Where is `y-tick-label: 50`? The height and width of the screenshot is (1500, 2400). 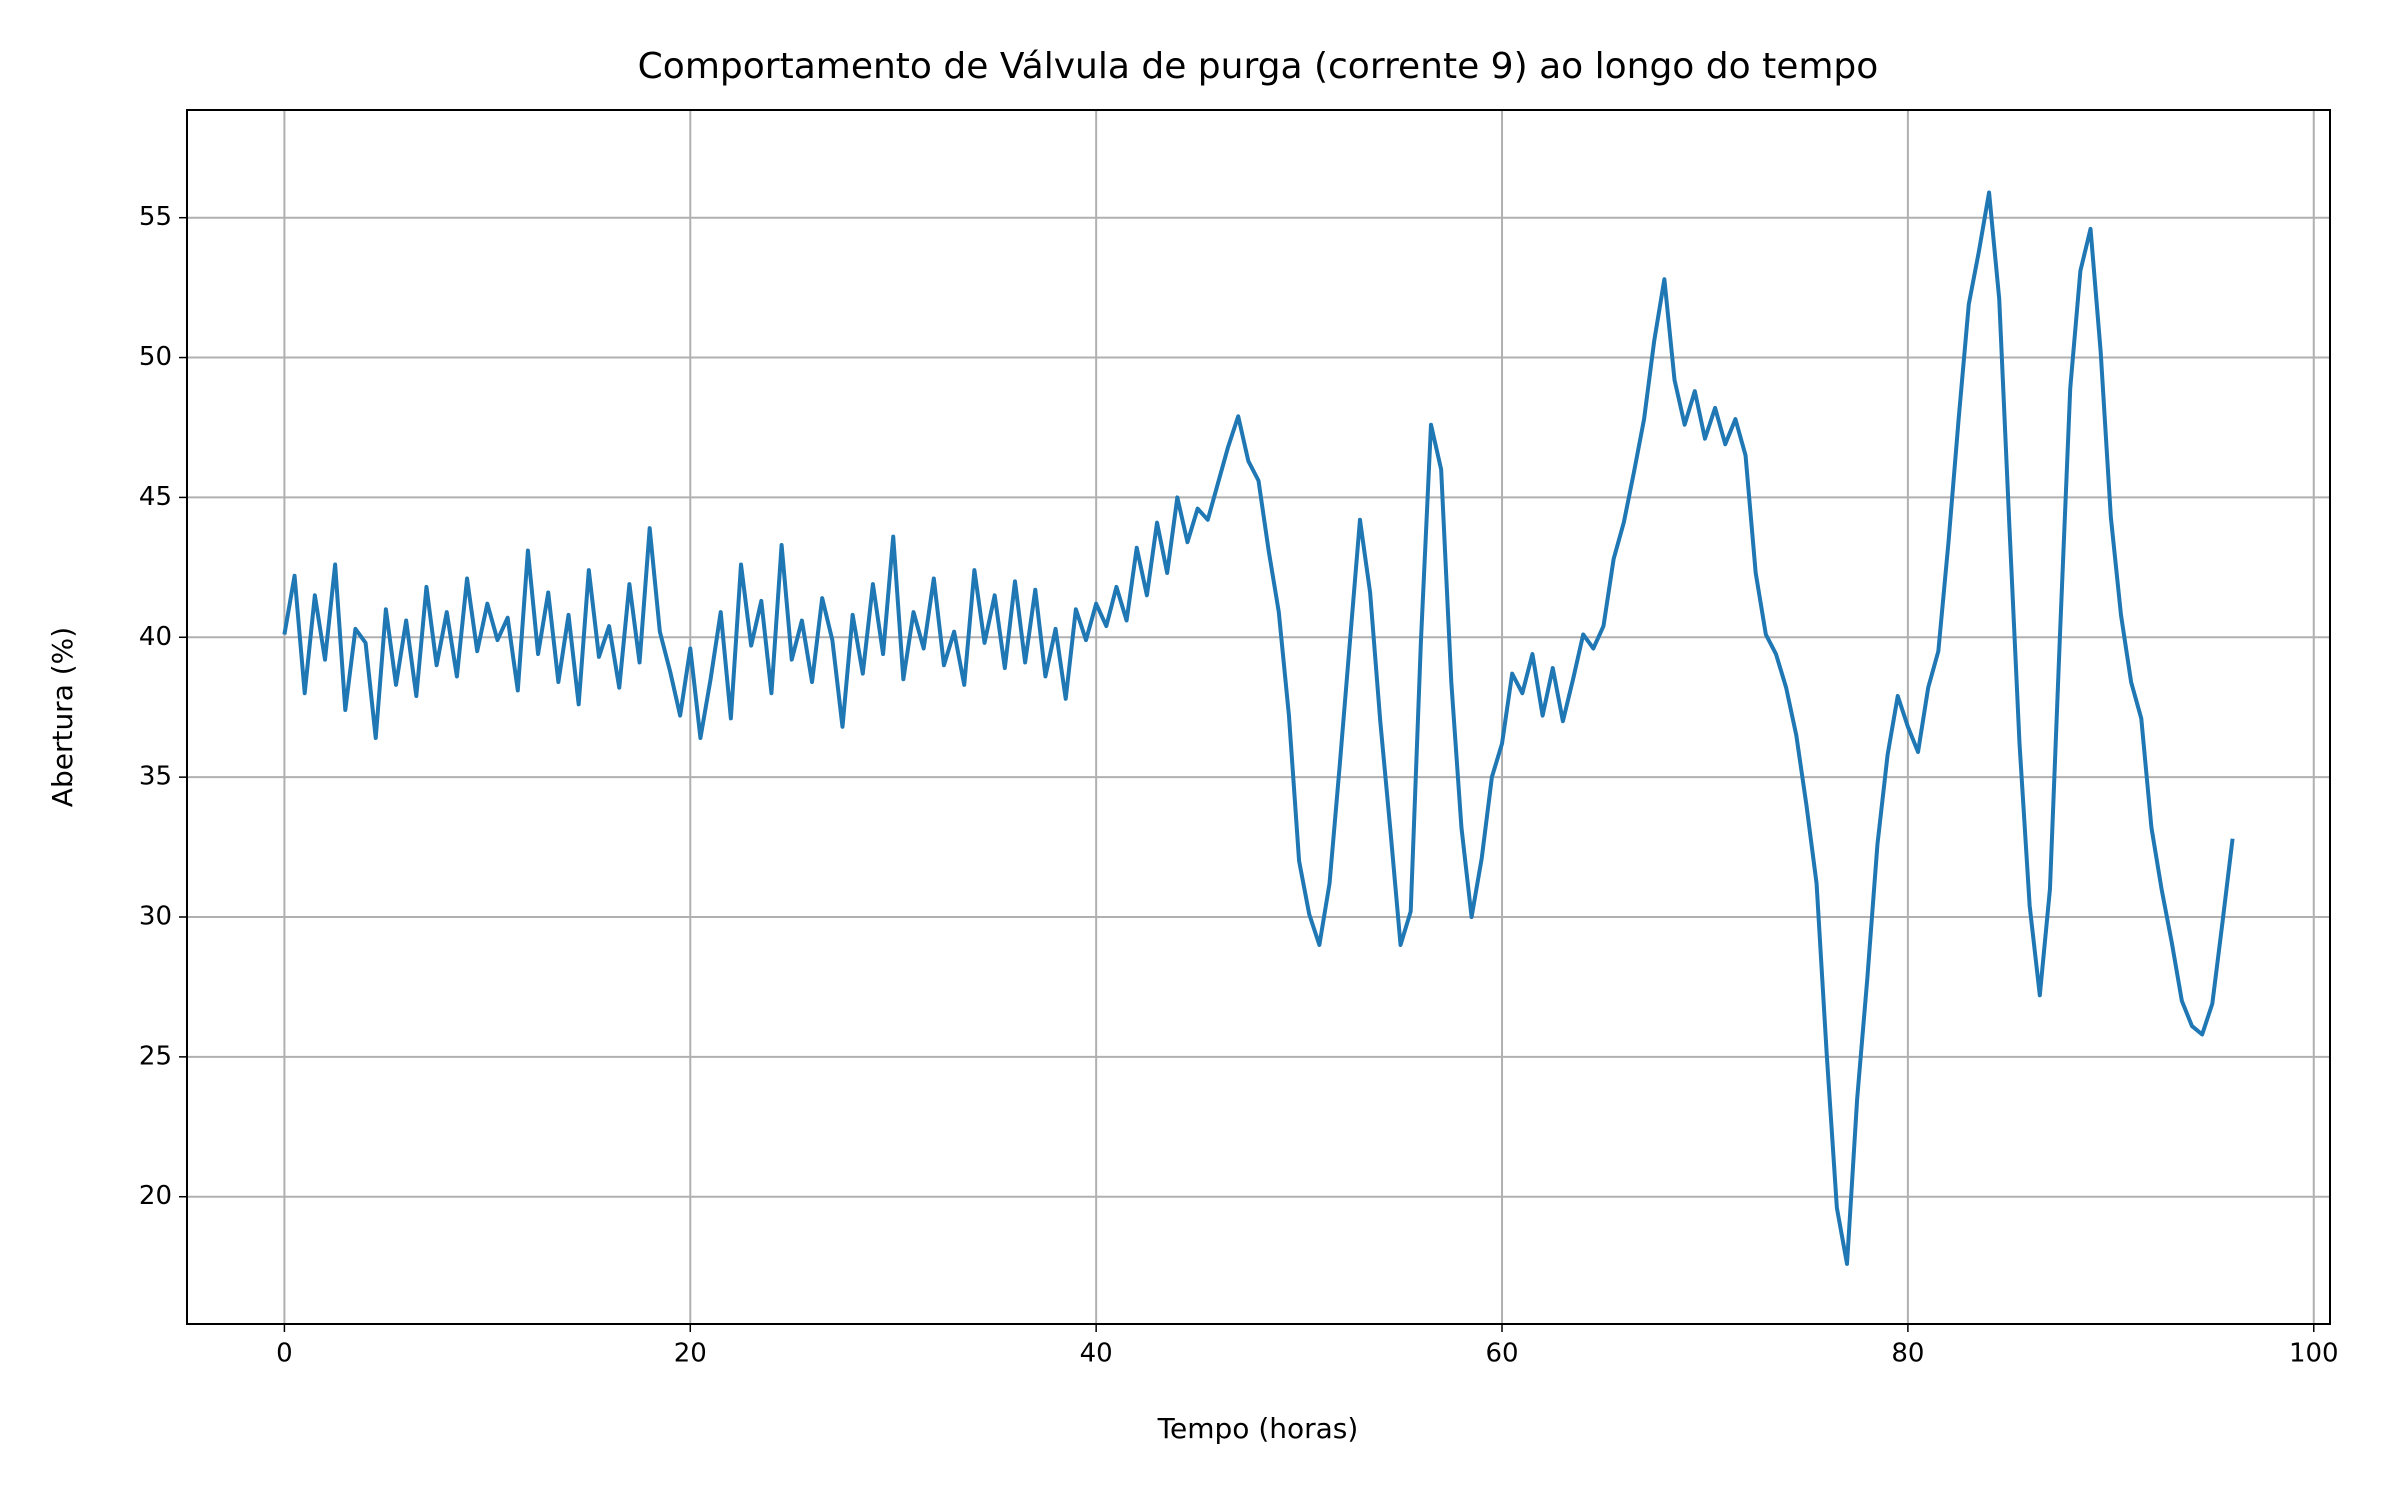
y-tick-label: 50 is located at coordinates (155, 357).